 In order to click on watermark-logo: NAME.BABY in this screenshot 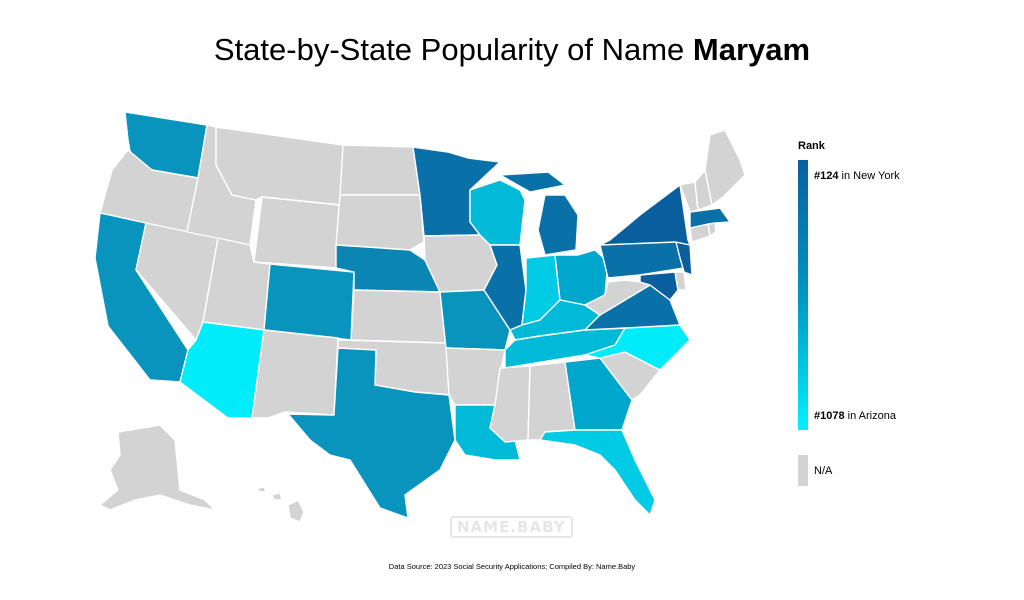, I will do `click(511, 527)`.